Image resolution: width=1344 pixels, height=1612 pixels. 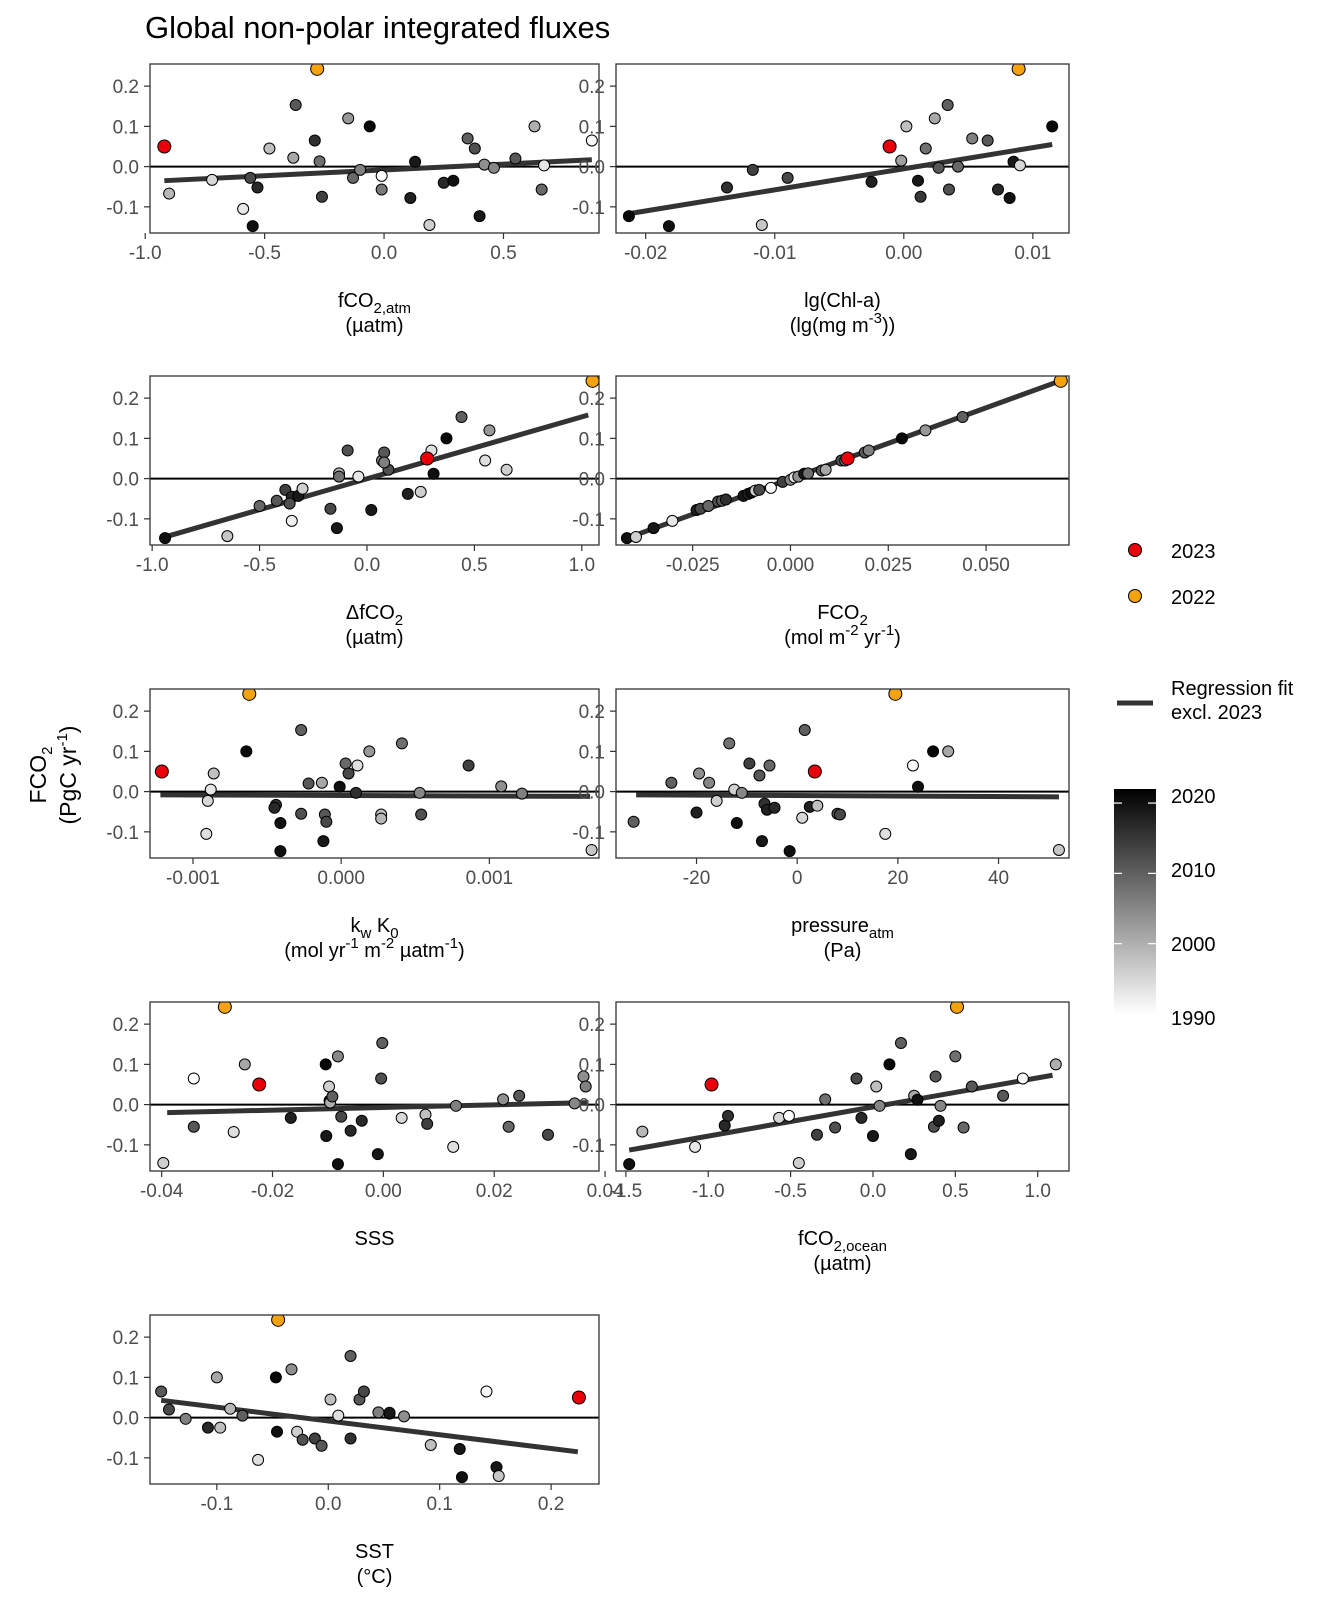 What do you see at coordinates (1216, 713) in the screenshot?
I see `legend-regression-label-line2: excl. 2023` at bounding box center [1216, 713].